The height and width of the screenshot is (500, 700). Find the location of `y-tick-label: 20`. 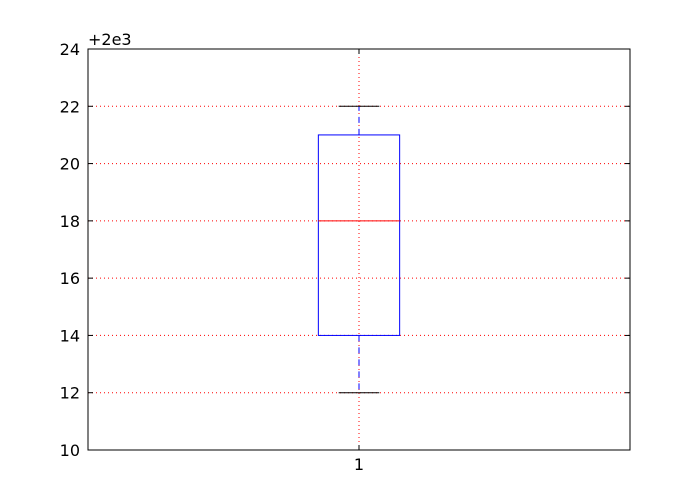

y-tick-label: 20 is located at coordinates (70, 164).